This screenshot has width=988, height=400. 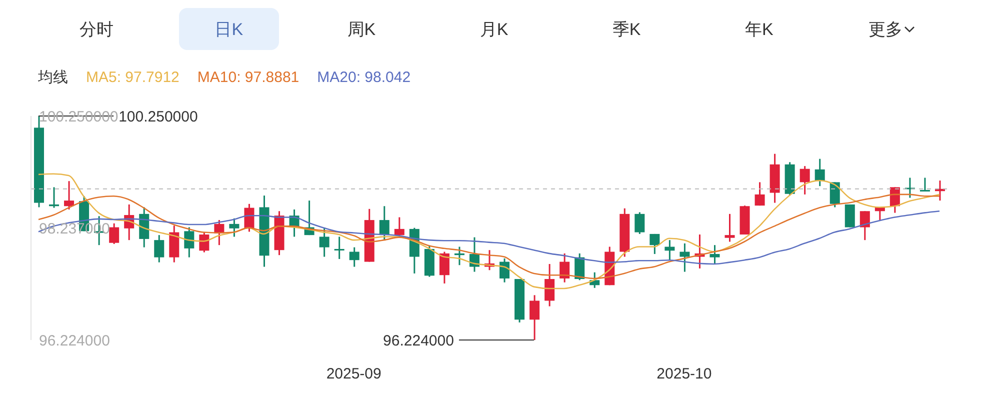 What do you see at coordinates (418, 341) in the screenshot?
I see `annotation: 96.224000` at bounding box center [418, 341].